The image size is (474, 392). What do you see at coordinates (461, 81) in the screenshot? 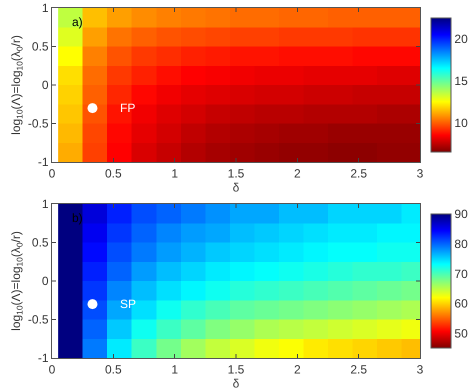
I see `color-bar-label: 15` at bounding box center [461, 81].